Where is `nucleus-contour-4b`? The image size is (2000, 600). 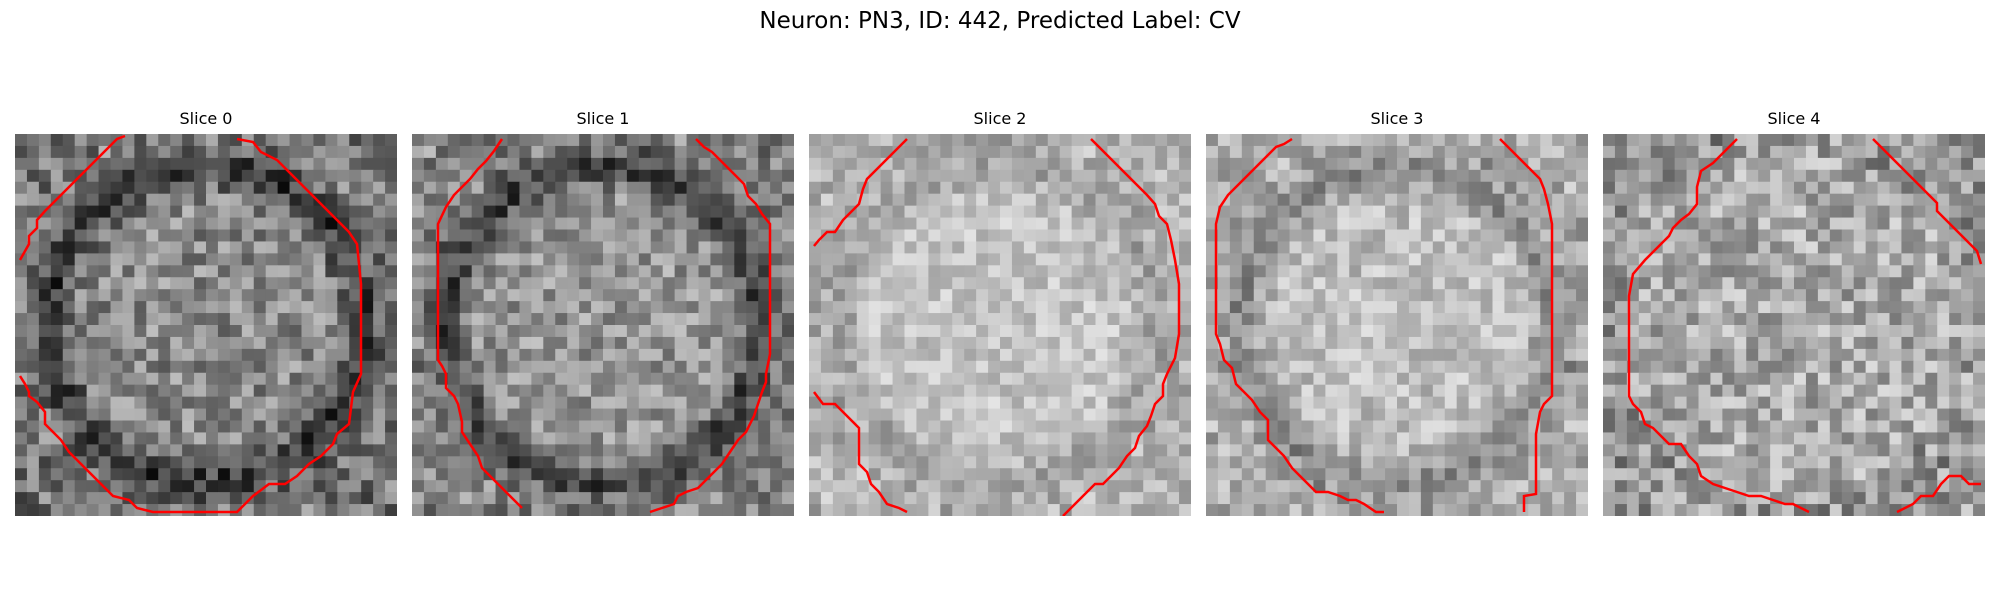 nucleus-contour-4b is located at coordinates (1927, 201).